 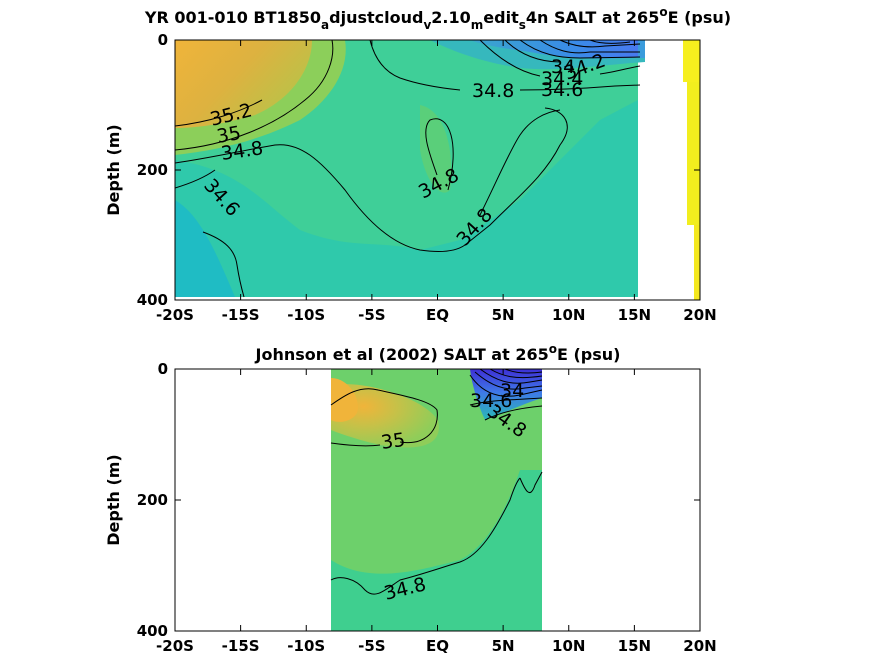 What do you see at coordinates (371, 646) in the screenshot?
I see `bottom-x-tick-label: -5S` at bounding box center [371, 646].